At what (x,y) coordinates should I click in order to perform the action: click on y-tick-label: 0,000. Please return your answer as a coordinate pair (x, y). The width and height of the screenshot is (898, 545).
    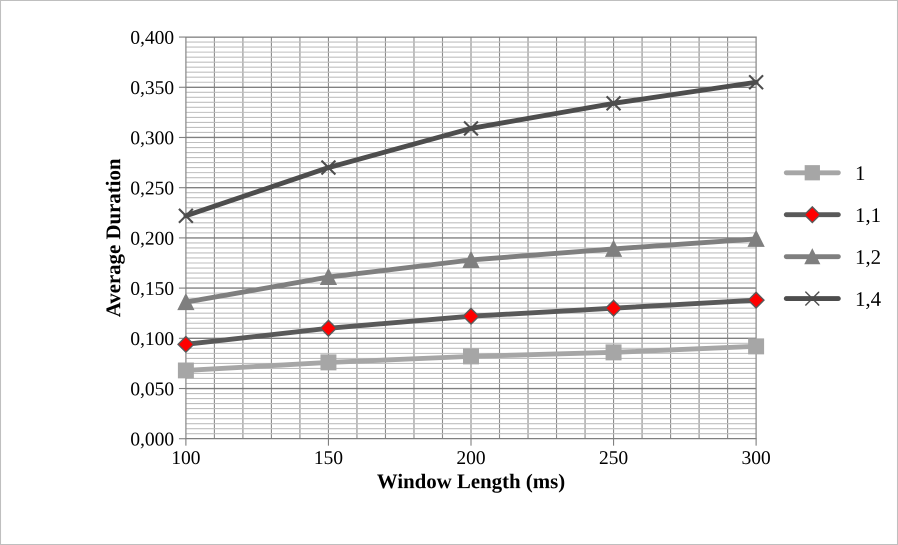
    Looking at the image, I should click on (152, 440).